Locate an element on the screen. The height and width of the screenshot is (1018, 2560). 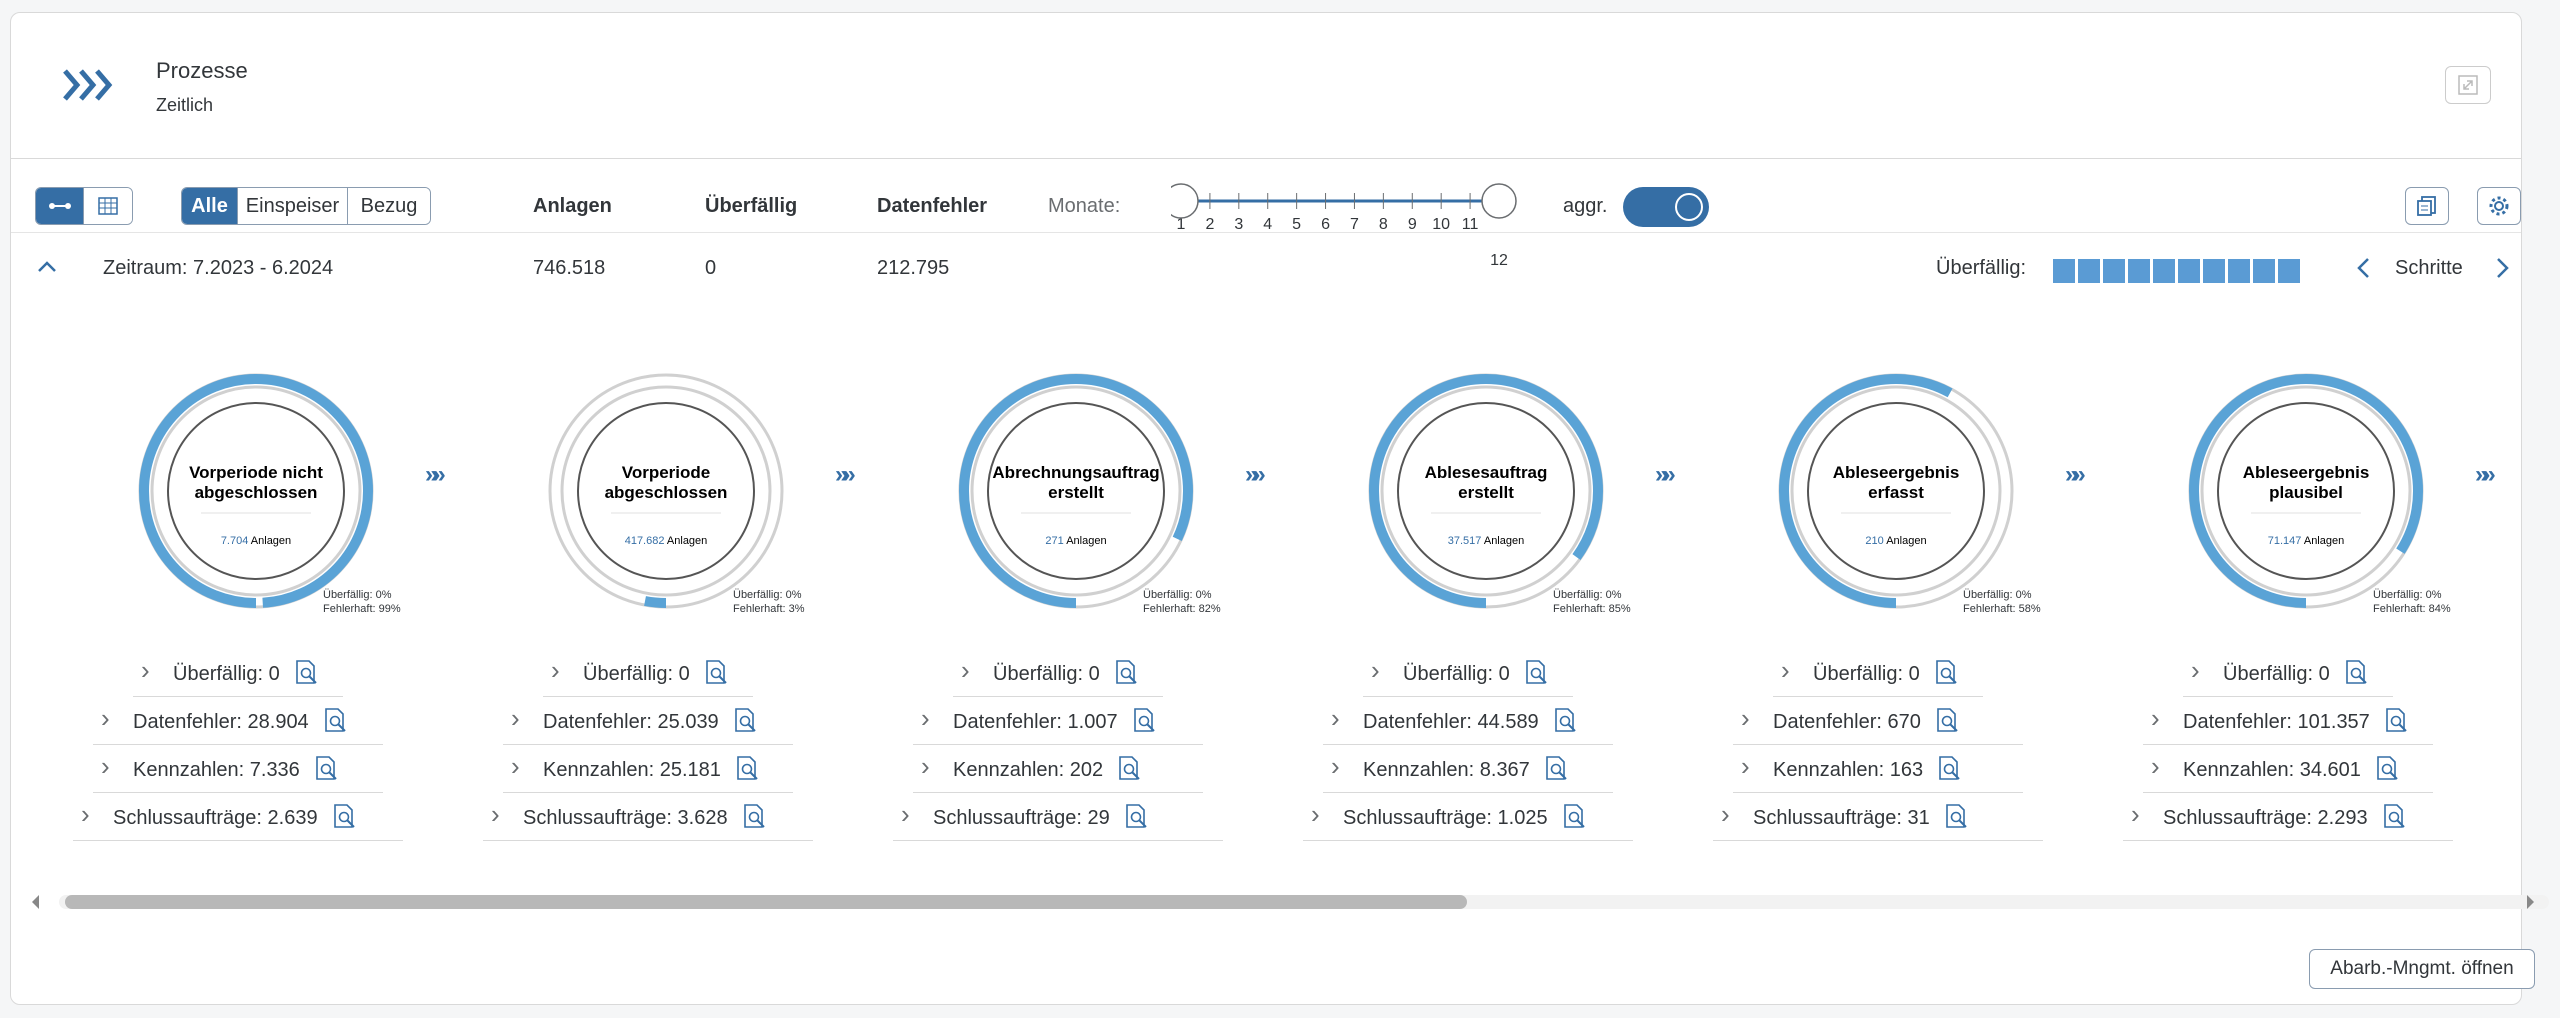
metric-row: › Schlussaufträge: 31 is located at coordinates (1878, 817).